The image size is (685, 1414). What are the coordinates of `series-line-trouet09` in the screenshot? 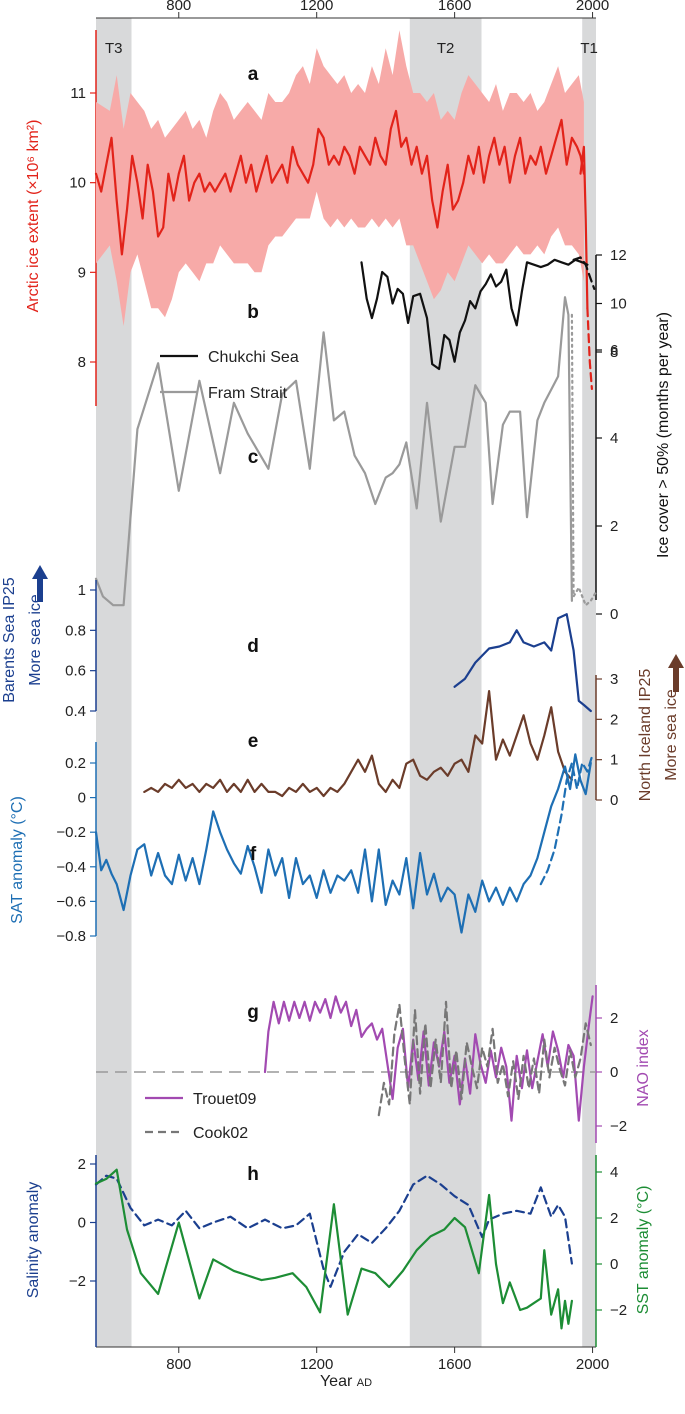 It's located at (428, 1058).